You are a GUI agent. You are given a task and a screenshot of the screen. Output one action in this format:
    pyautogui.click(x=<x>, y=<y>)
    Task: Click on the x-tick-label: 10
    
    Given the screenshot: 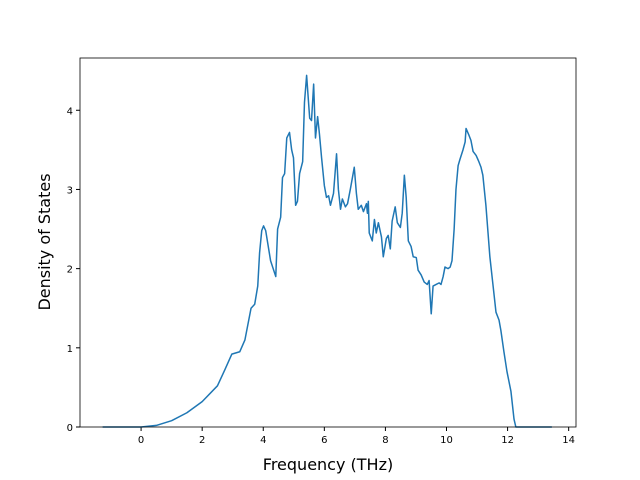 What is the action you would take?
    pyautogui.click(x=446, y=440)
    